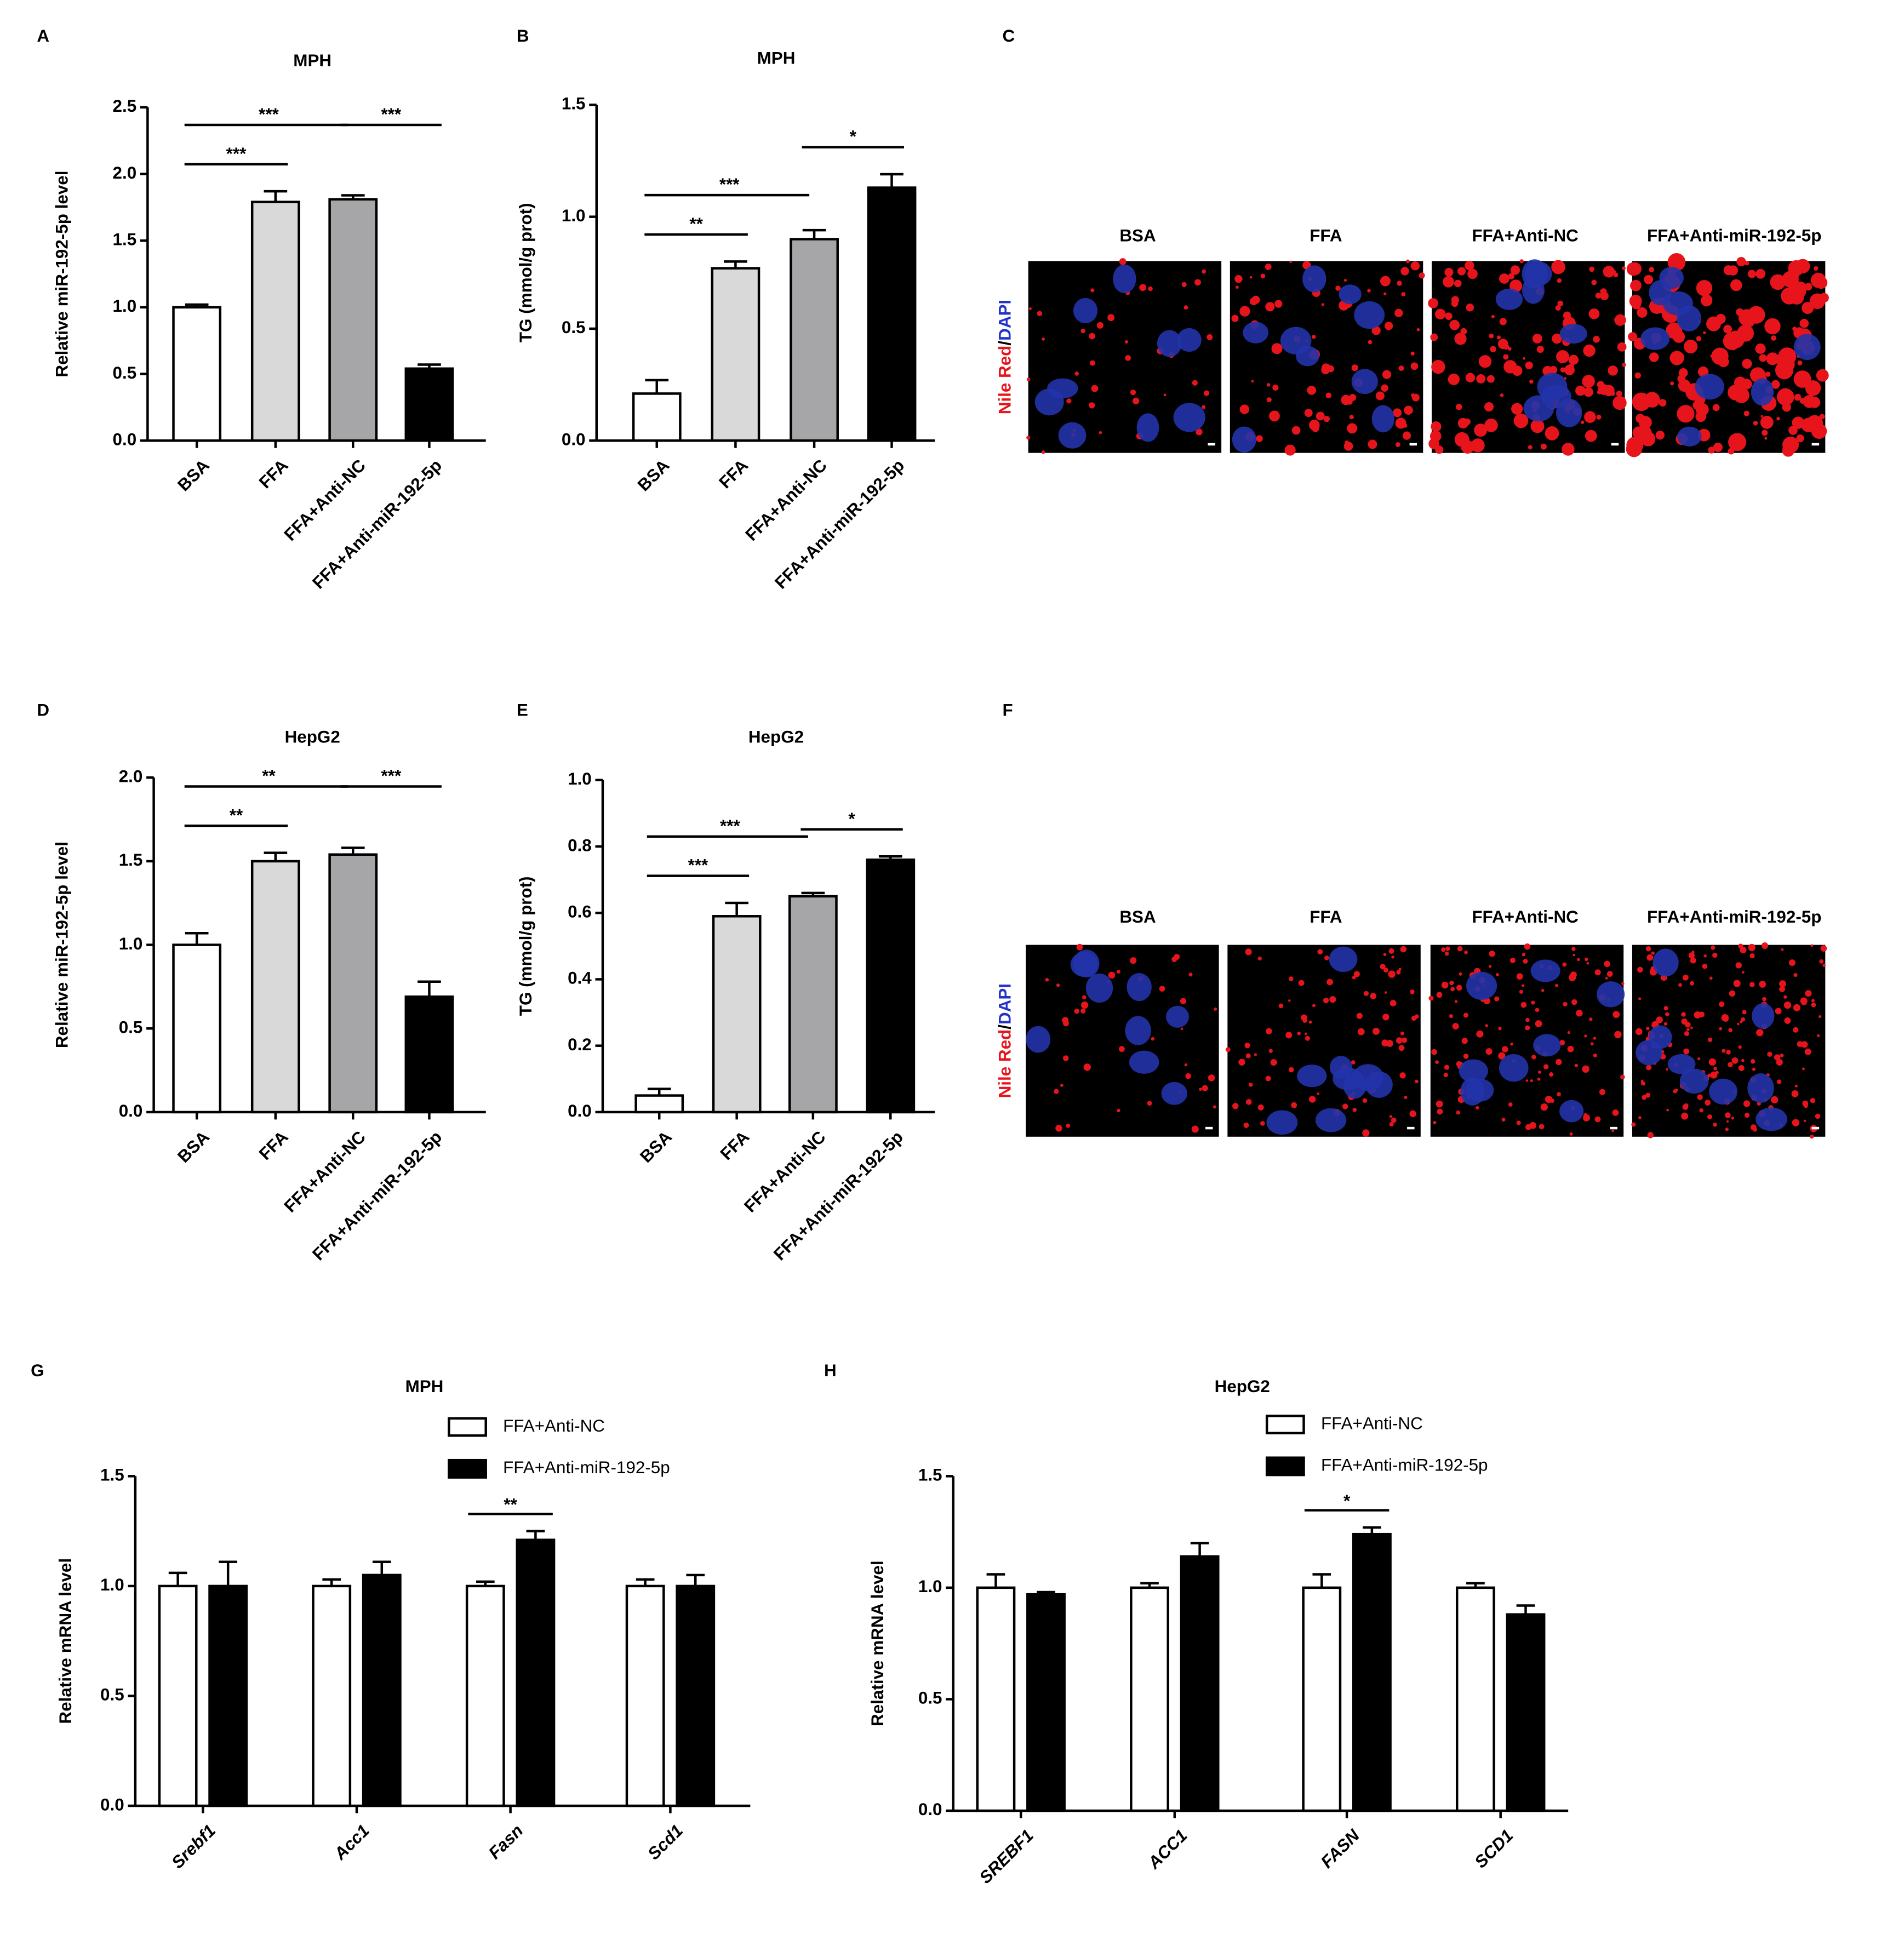  Describe the element at coordinates (1326, 916) in the screenshot. I see `condition-label: FFA` at that location.